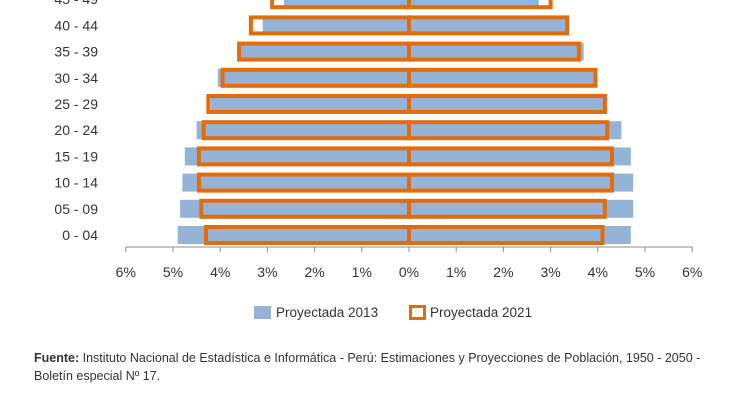 This screenshot has width=730, height=400. I want to click on legend: Proyectada 2013 Proyectada 2021, so click(393, 312).